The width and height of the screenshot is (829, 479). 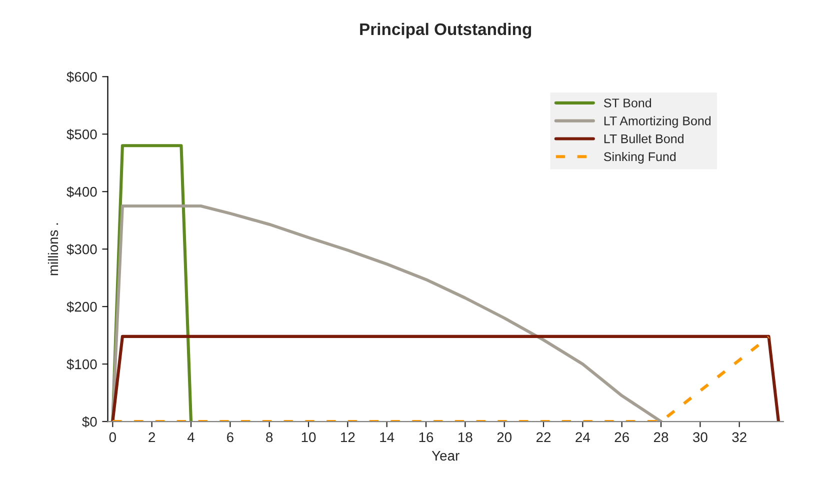 I want to click on x-tick-label: 16, so click(x=426, y=437).